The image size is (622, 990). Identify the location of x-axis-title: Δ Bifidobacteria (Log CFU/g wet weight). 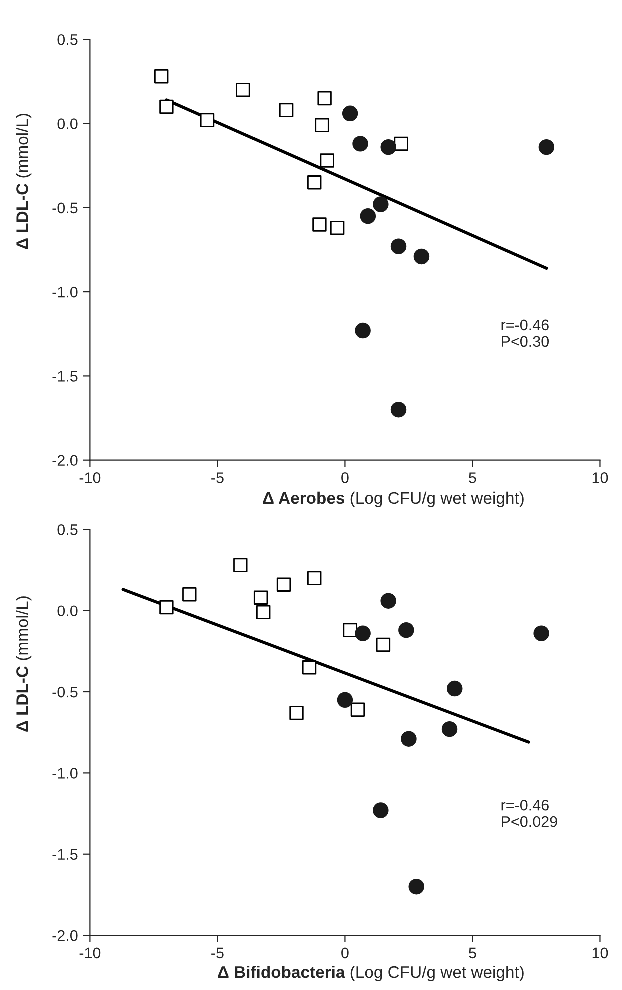
(371, 974).